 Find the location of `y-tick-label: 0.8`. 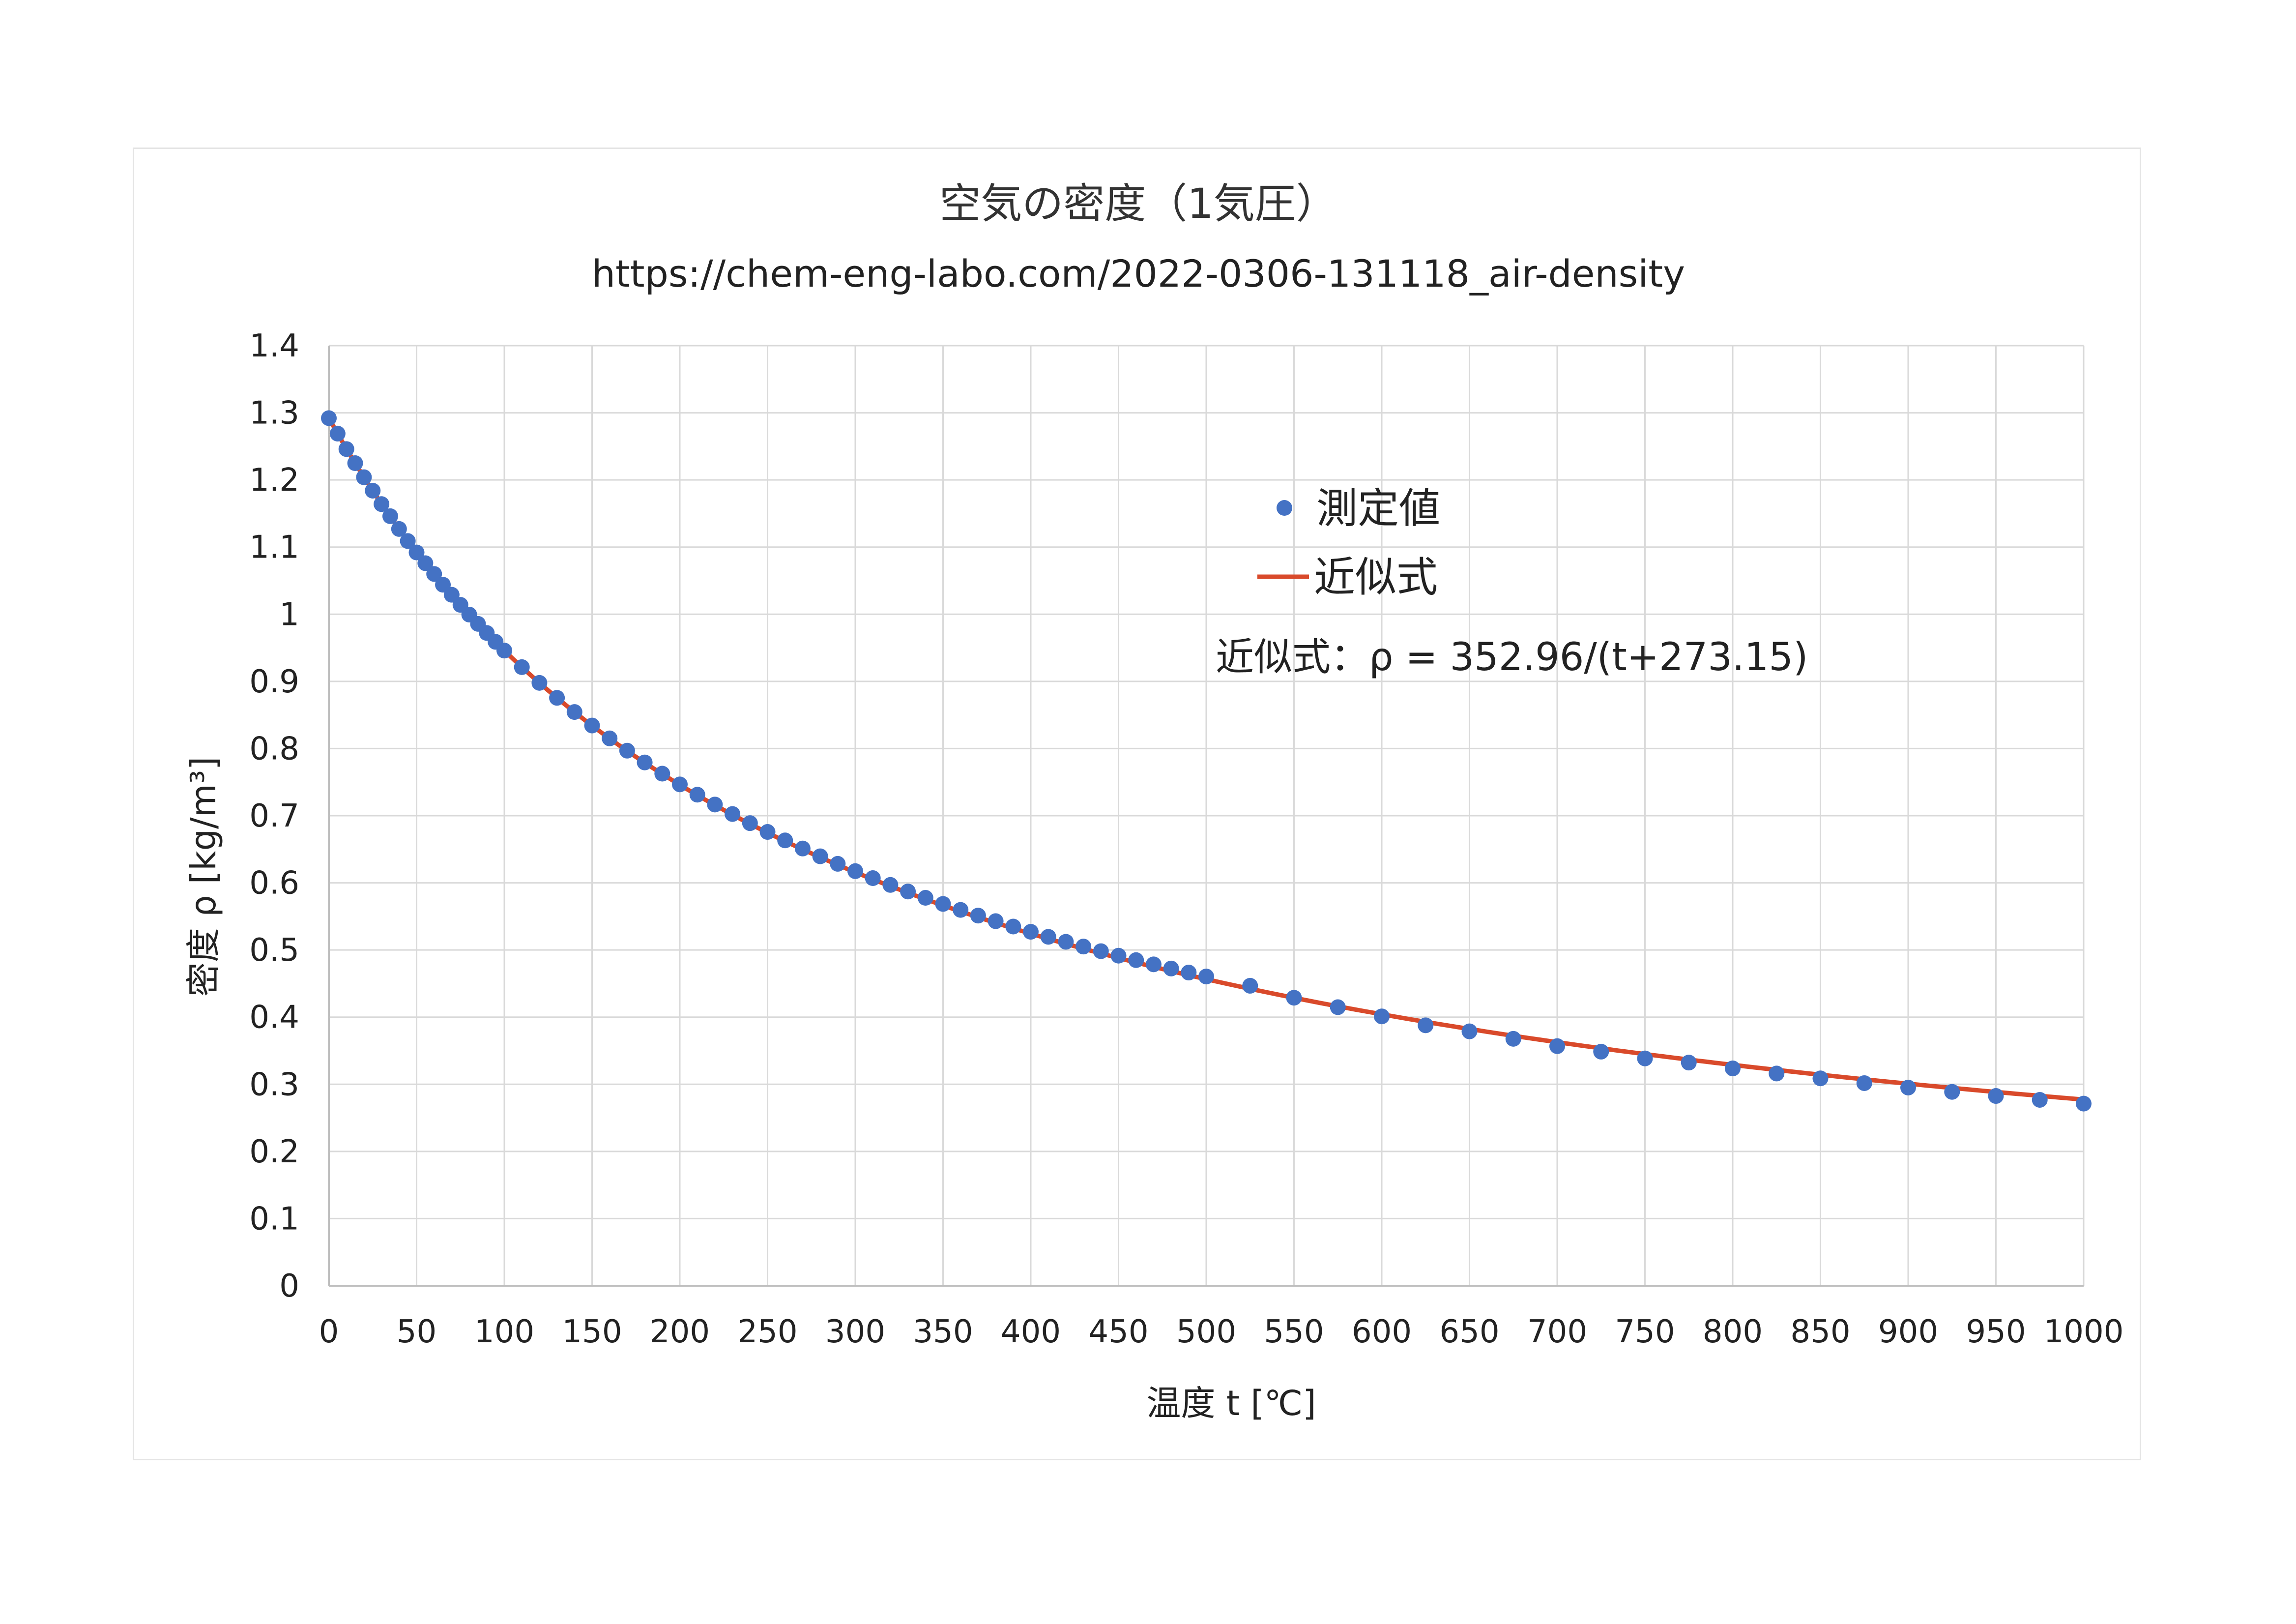

y-tick-label: 0.8 is located at coordinates (274, 749).